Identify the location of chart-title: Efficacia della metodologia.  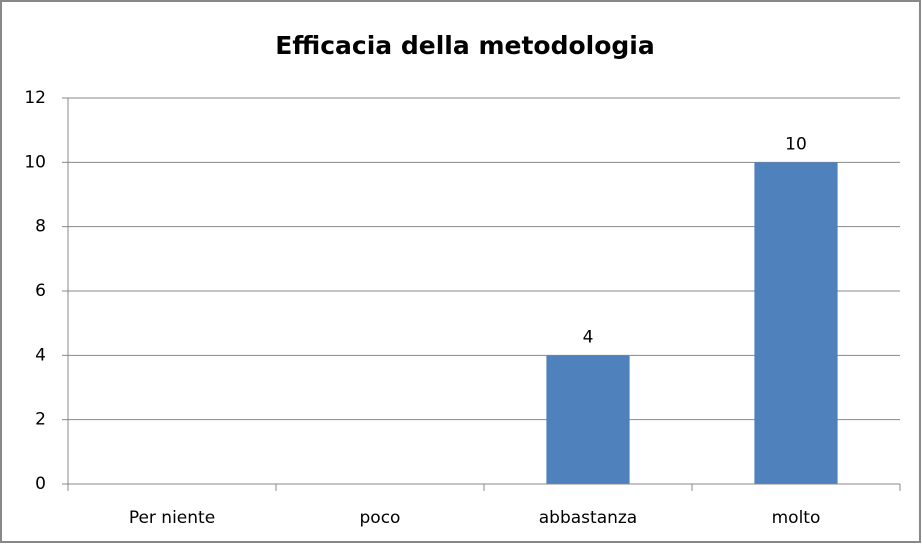
(464, 45).